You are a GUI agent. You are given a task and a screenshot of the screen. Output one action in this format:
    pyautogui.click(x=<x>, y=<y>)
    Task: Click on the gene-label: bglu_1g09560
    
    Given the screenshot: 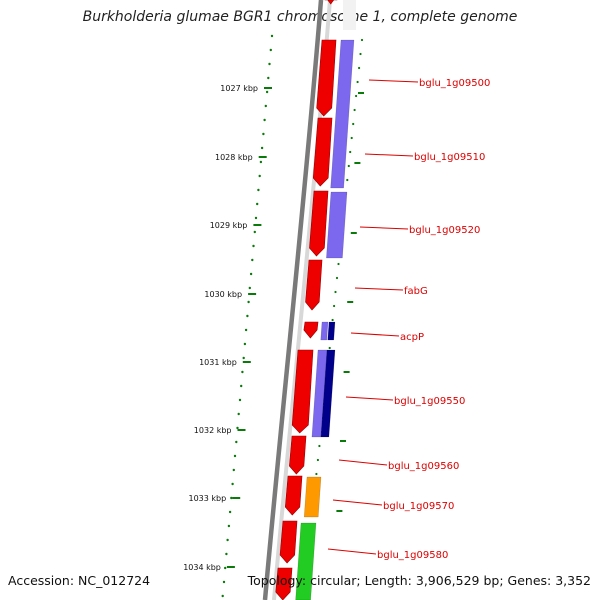 What is the action you would take?
    pyautogui.click(x=423, y=466)
    